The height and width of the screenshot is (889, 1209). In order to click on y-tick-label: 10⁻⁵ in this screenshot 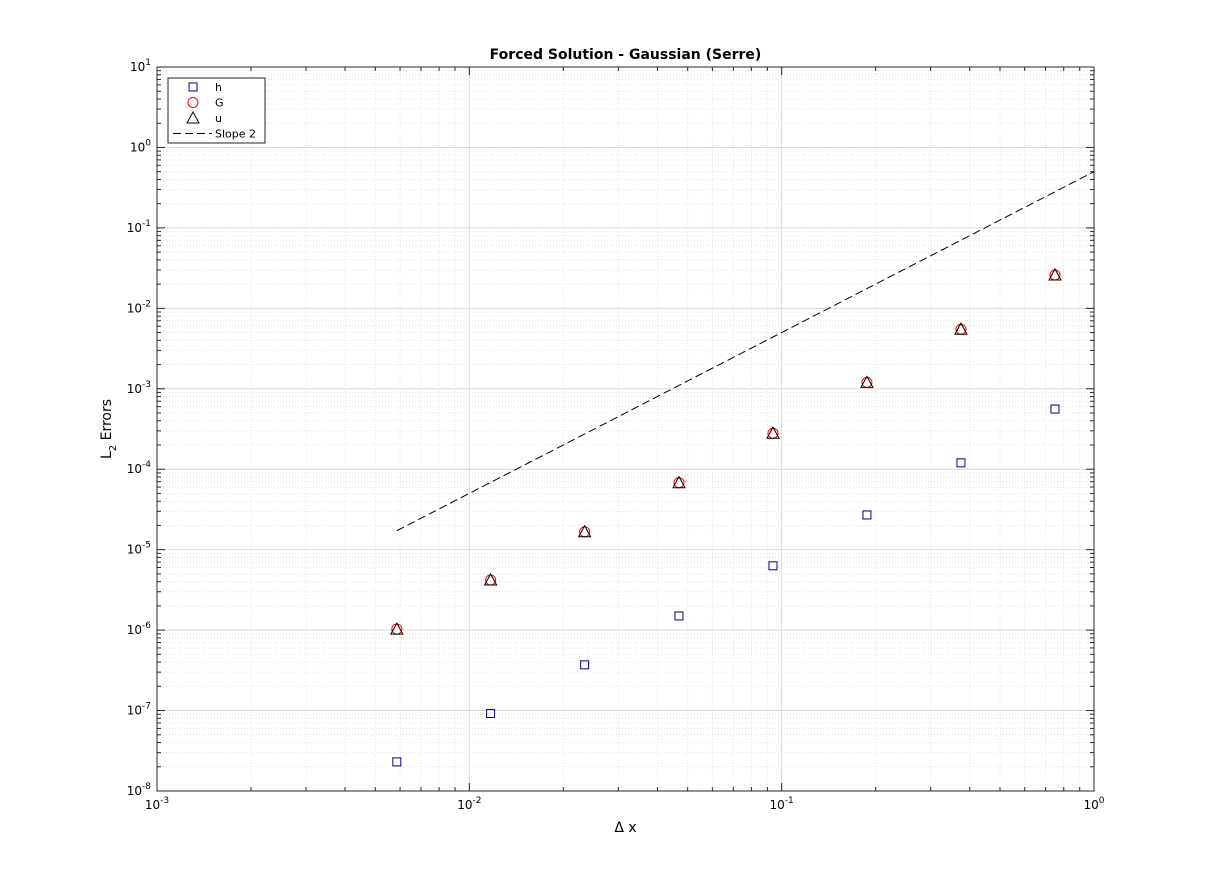, I will do `click(139, 549)`.